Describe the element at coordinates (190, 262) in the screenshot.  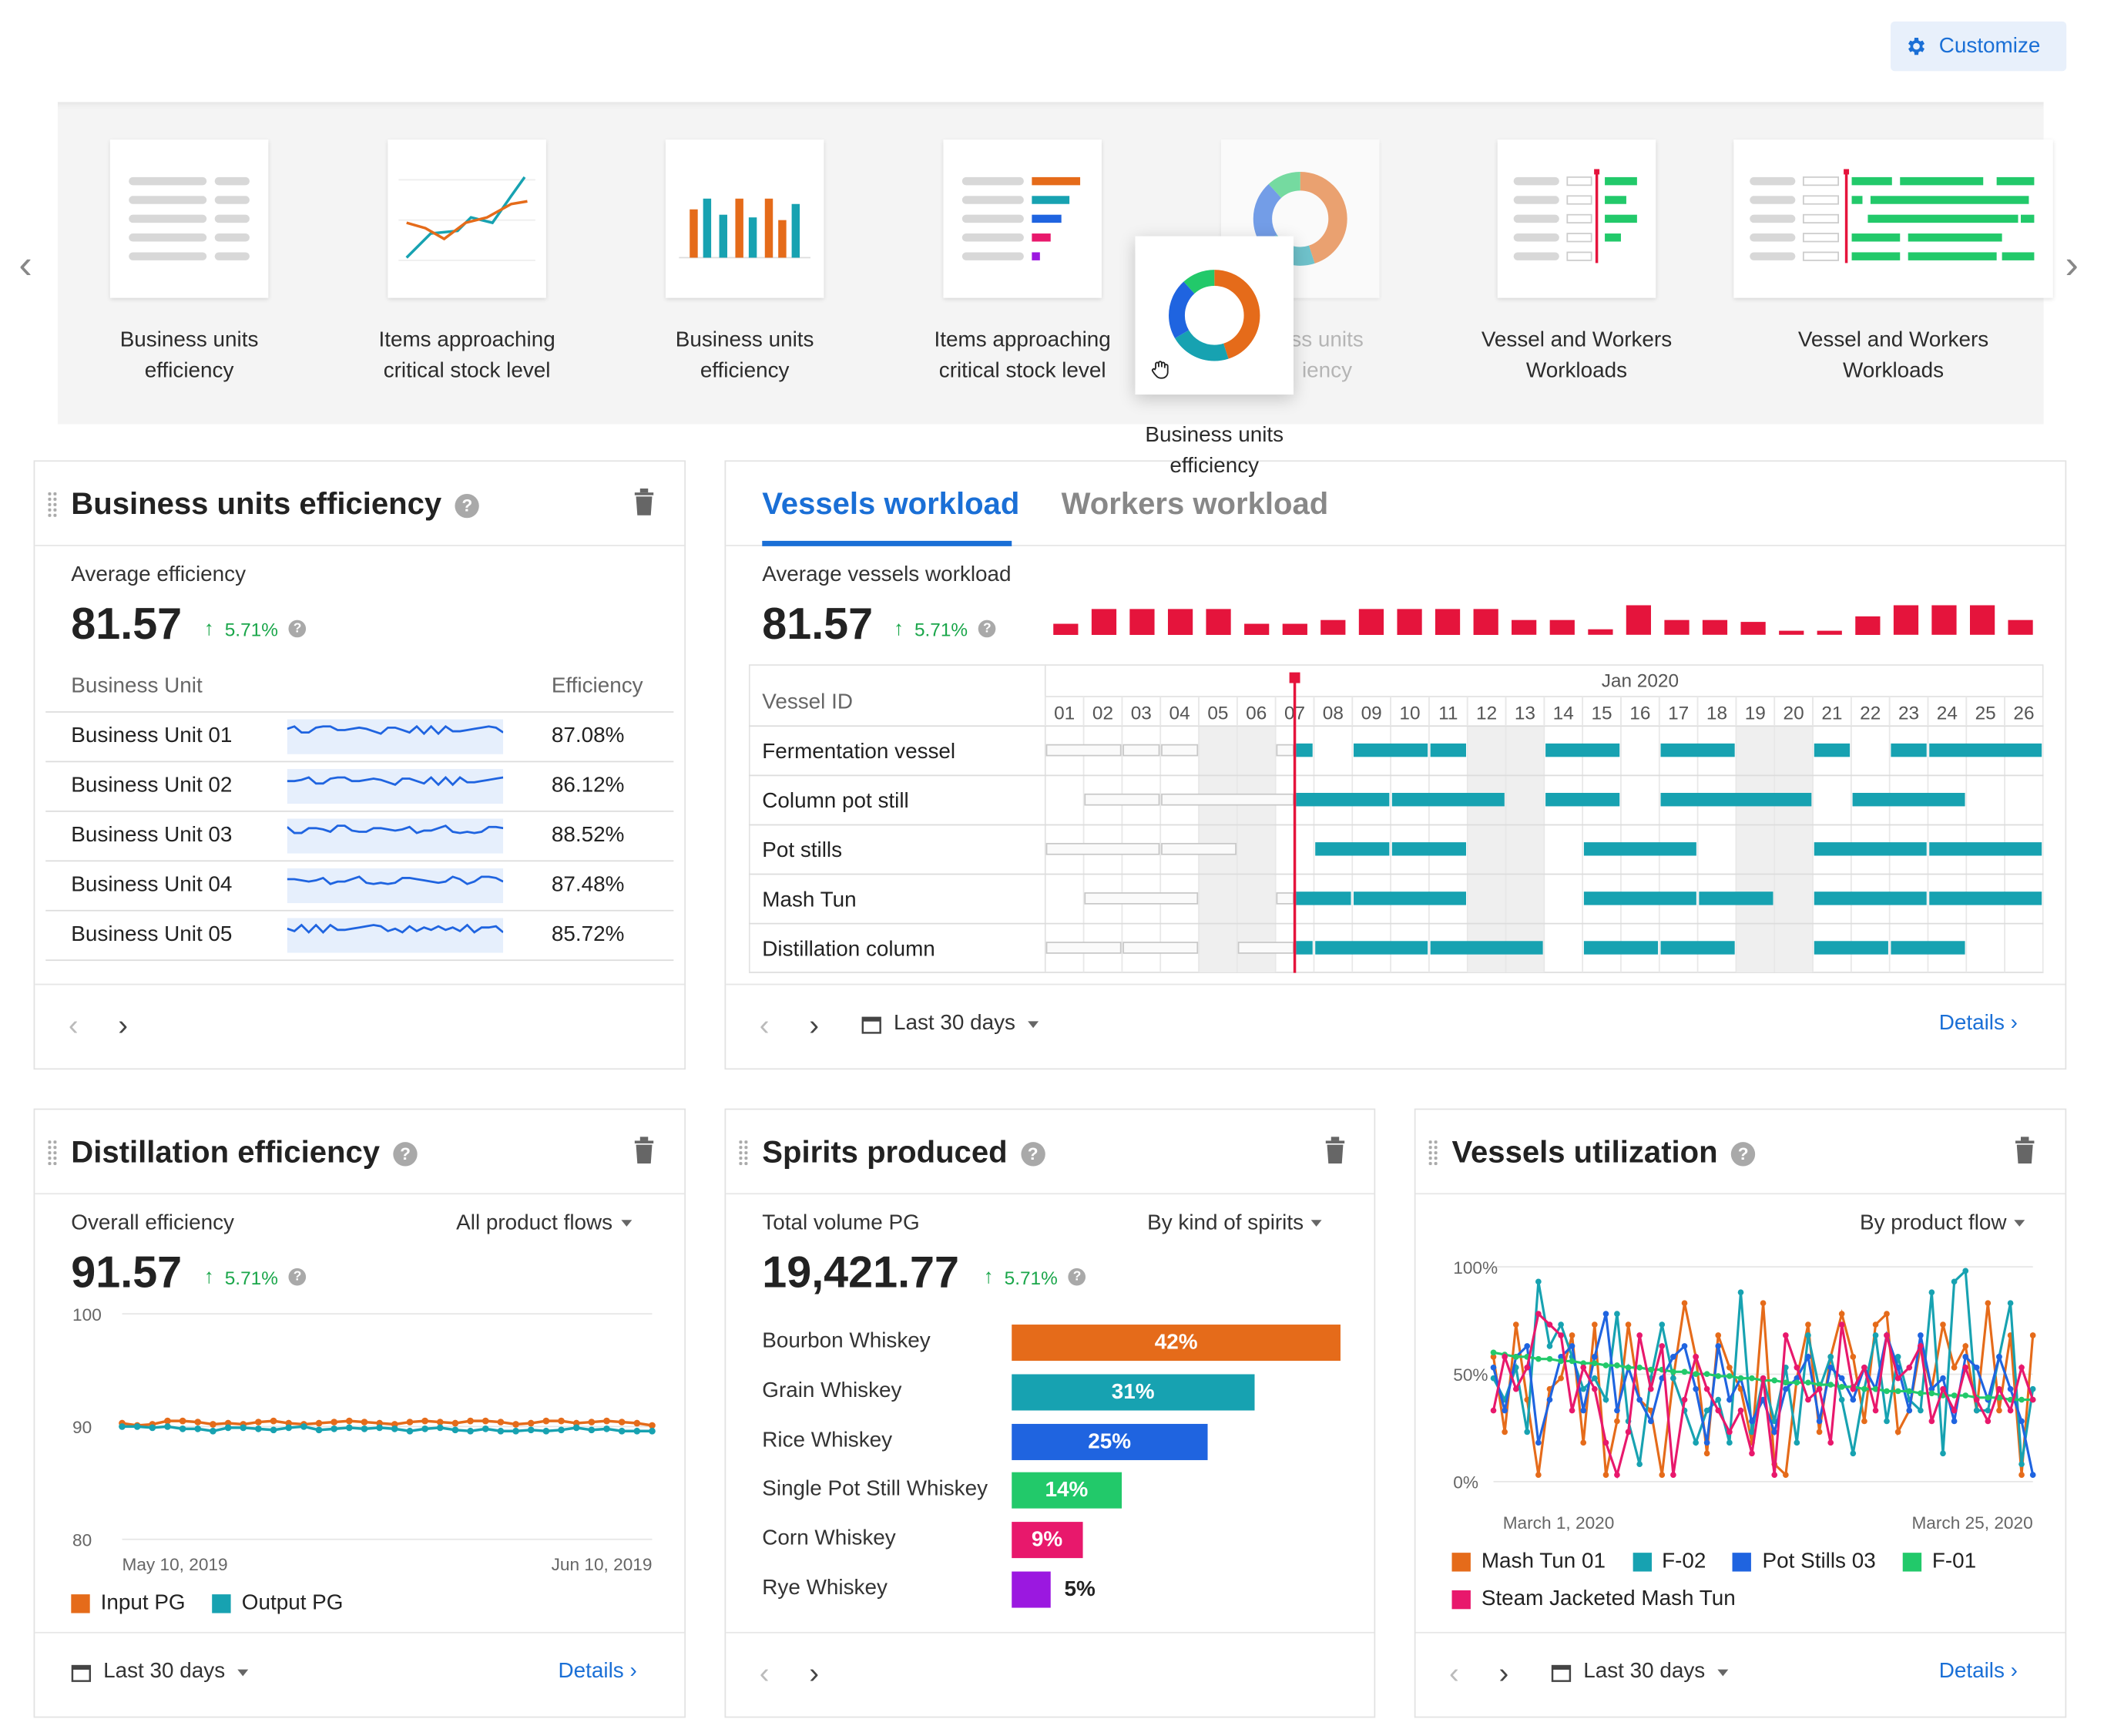
I see `gallery-card-table: Business units efficiency` at that location.